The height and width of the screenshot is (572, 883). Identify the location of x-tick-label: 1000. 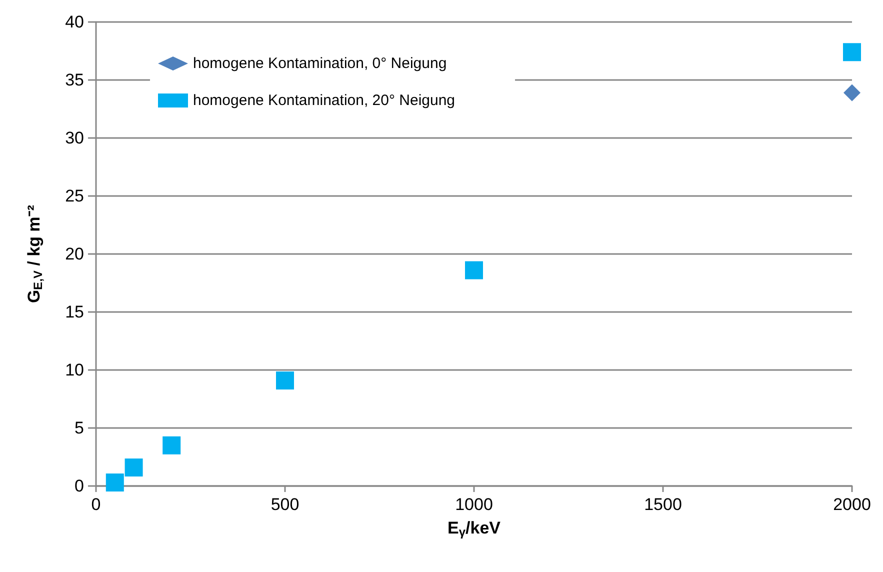
(474, 504).